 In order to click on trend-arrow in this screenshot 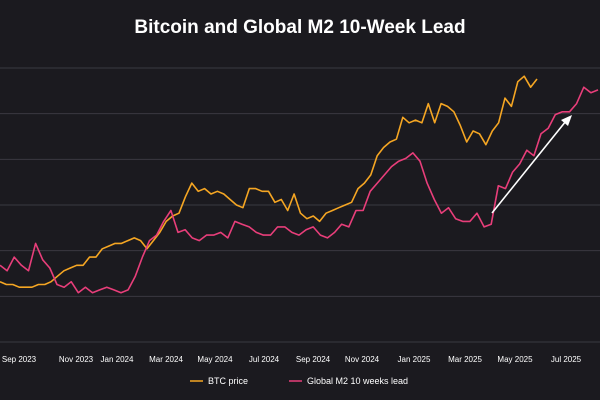, I will do `click(531, 164)`.